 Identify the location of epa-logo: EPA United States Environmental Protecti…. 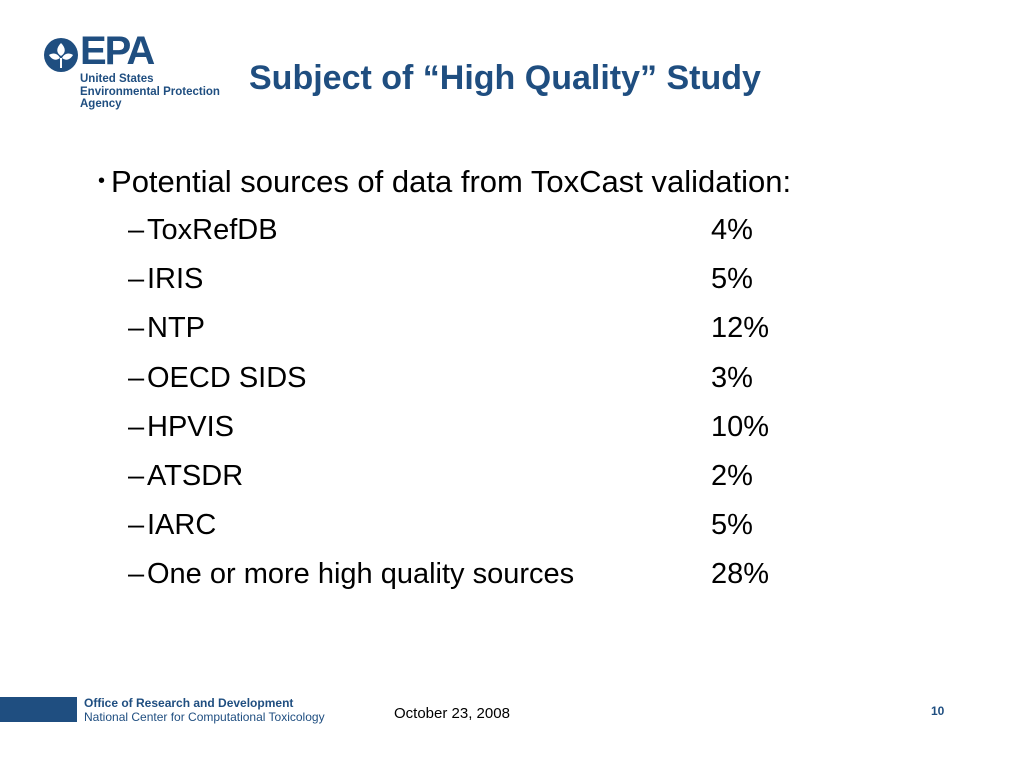
(135, 71).